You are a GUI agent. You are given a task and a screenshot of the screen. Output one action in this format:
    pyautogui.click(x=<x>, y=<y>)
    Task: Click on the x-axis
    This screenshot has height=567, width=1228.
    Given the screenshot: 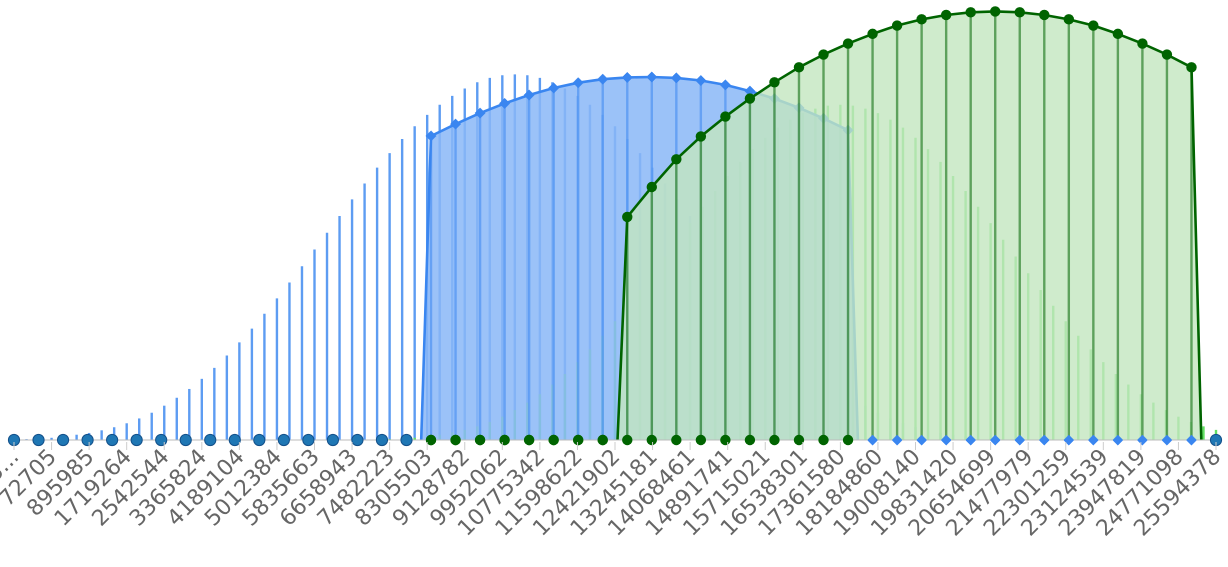 What is the action you would take?
    pyautogui.click(x=615, y=440)
    